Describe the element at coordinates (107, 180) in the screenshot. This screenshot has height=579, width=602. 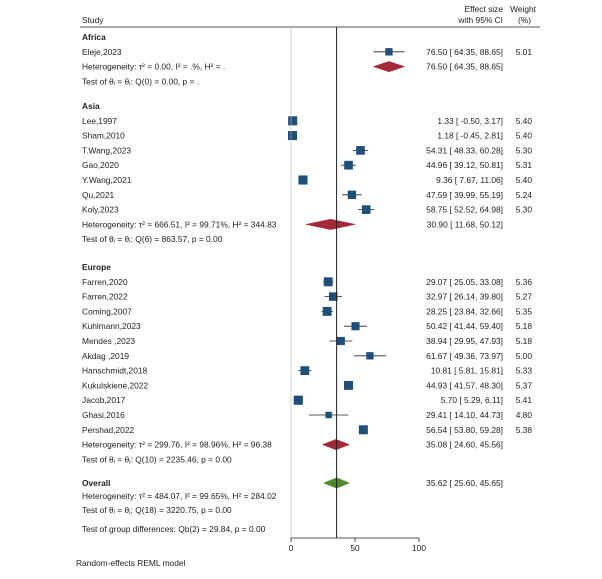
I see `study-label: Y.Wang,2021` at that location.